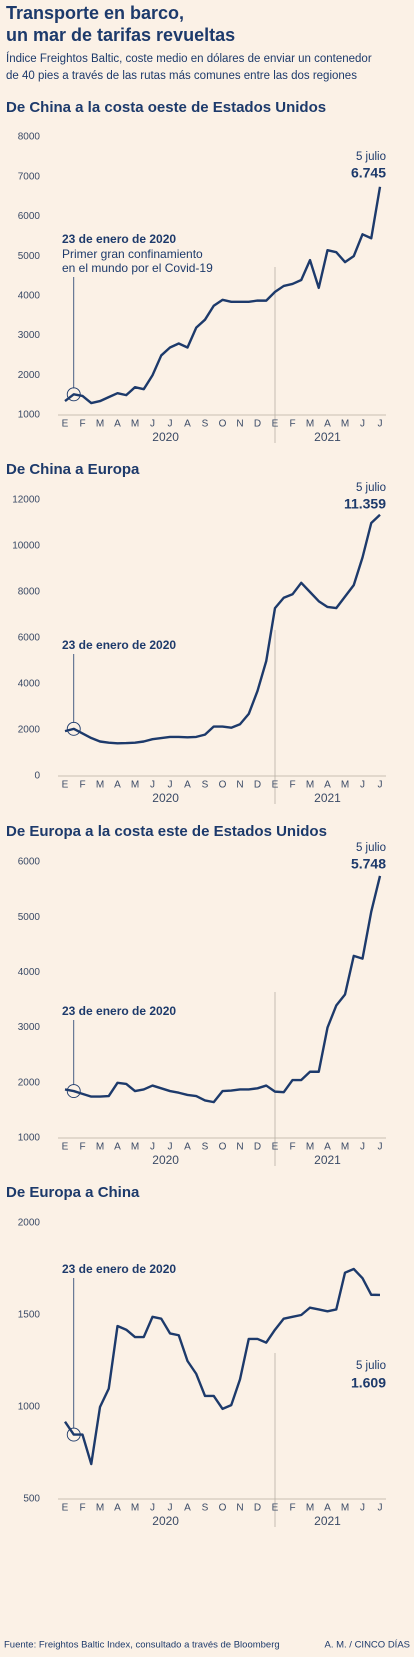 The height and width of the screenshot is (1657, 414). I want to click on title-line: Transporte en barco,, so click(95, 13).